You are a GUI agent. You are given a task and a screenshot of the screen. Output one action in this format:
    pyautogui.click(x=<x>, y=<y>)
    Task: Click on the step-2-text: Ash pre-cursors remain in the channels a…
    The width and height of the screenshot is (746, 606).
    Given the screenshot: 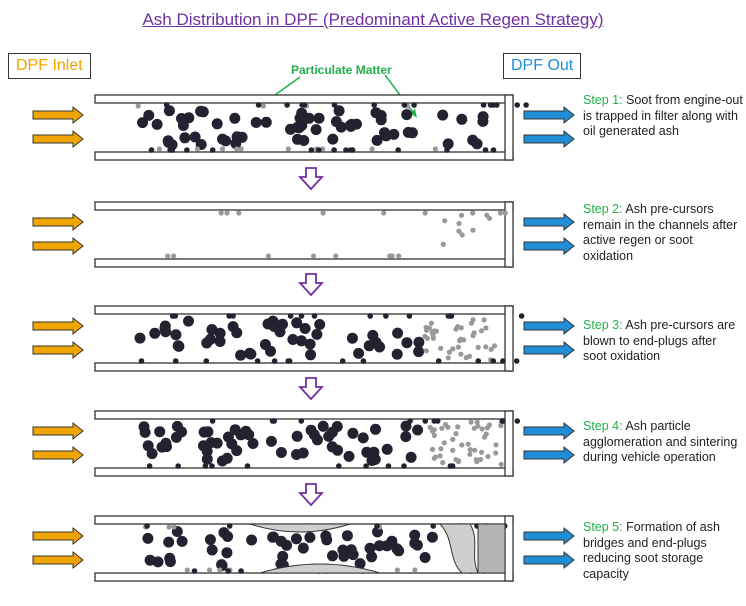 What is the action you would take?
    pyautogui.click(x=660, y=232)
    